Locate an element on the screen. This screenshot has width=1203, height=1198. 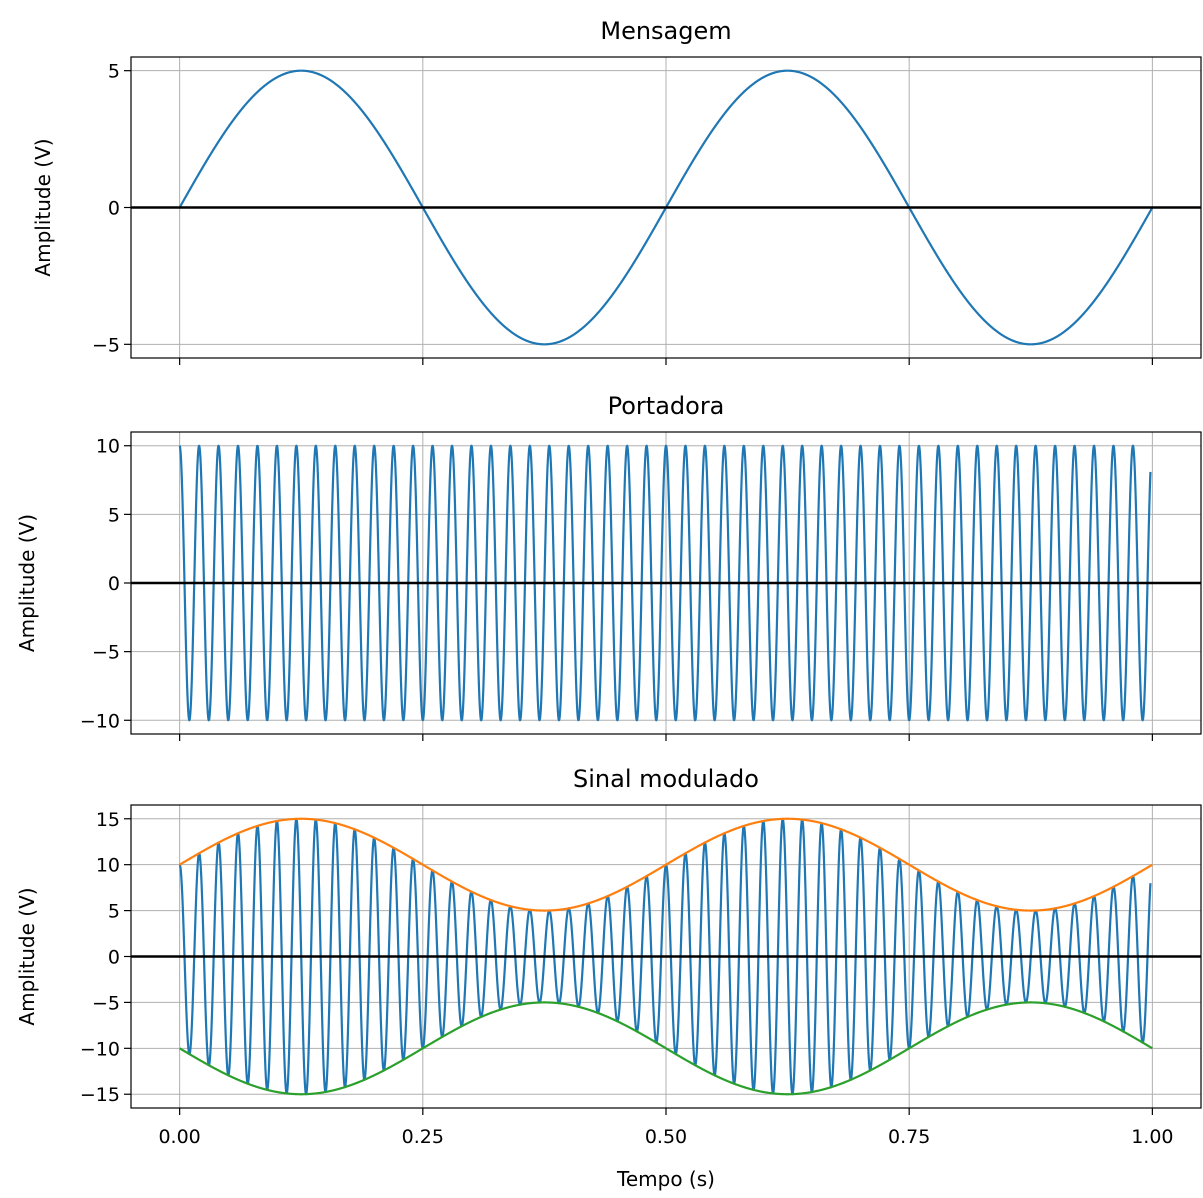
x-tick-label: 0.75 is located at coordinates (909, 1137).